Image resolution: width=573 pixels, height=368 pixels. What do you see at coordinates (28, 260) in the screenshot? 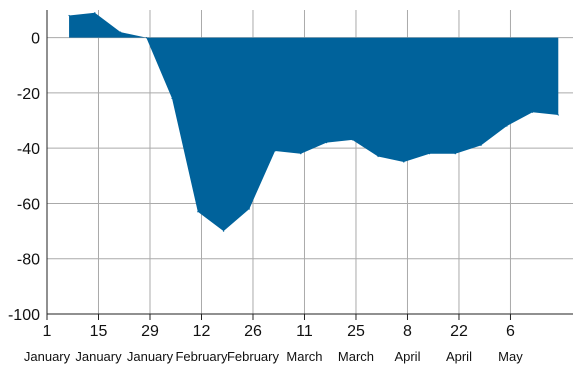
I see `y-tick-label: -80` at bounding box center [28, 260].